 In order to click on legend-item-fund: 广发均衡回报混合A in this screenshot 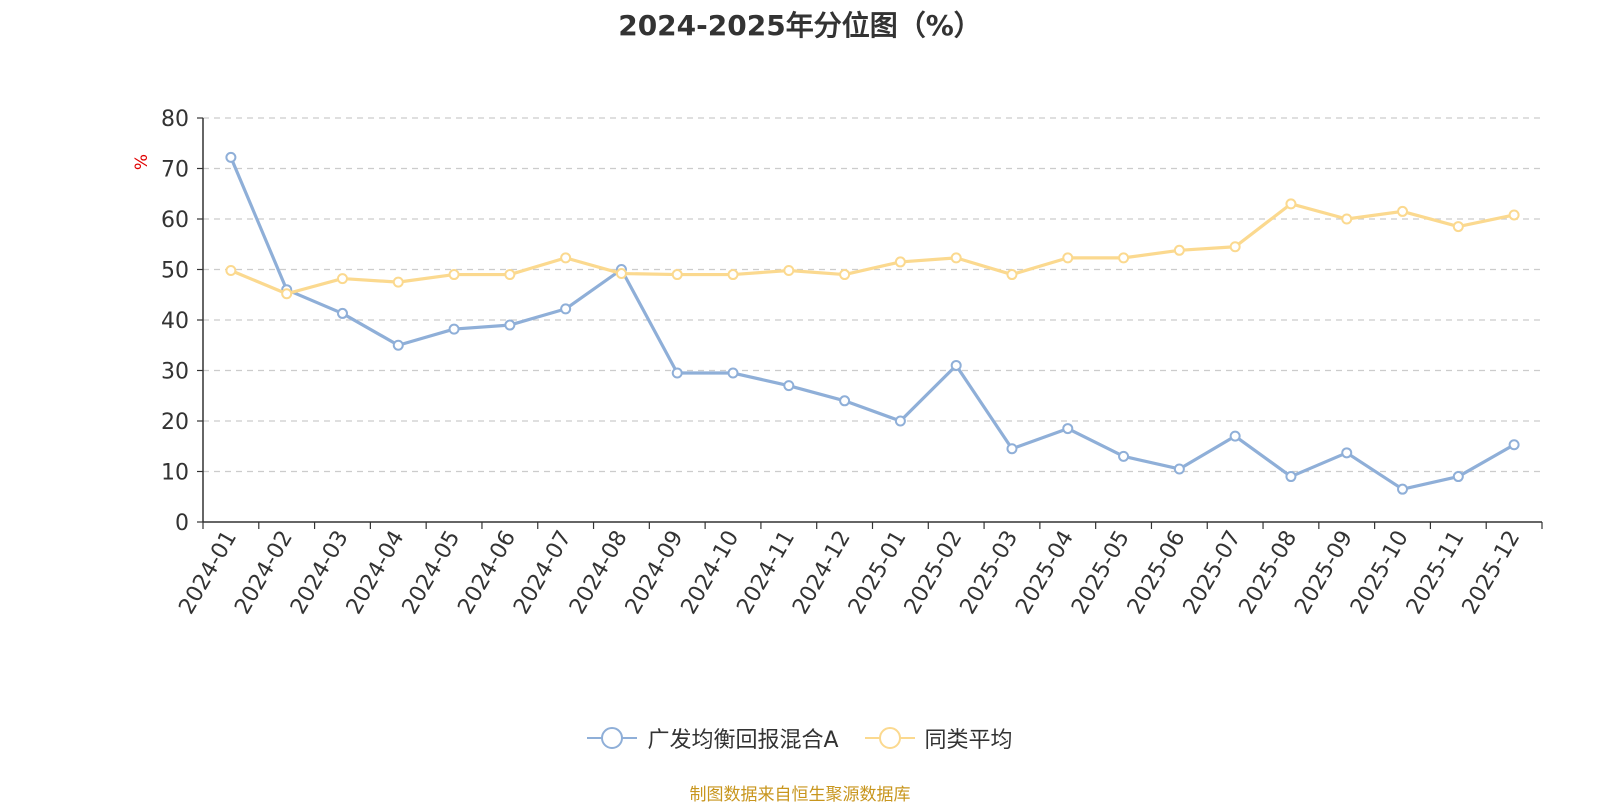, I will do `click(713, 738)`.